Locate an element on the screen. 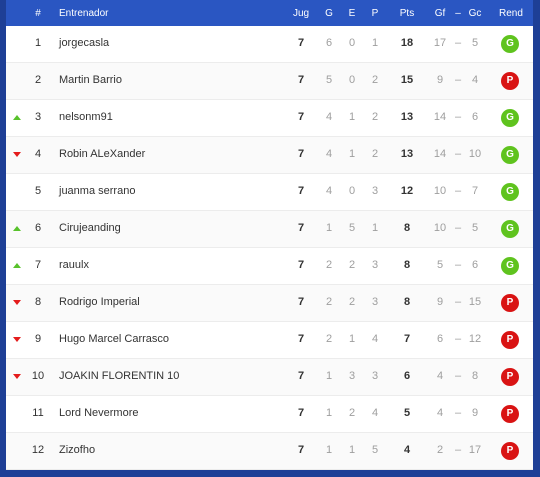 This screenshot has height=477, width=540. goals-against-cell: 12 is located at coordinates (475, 339).